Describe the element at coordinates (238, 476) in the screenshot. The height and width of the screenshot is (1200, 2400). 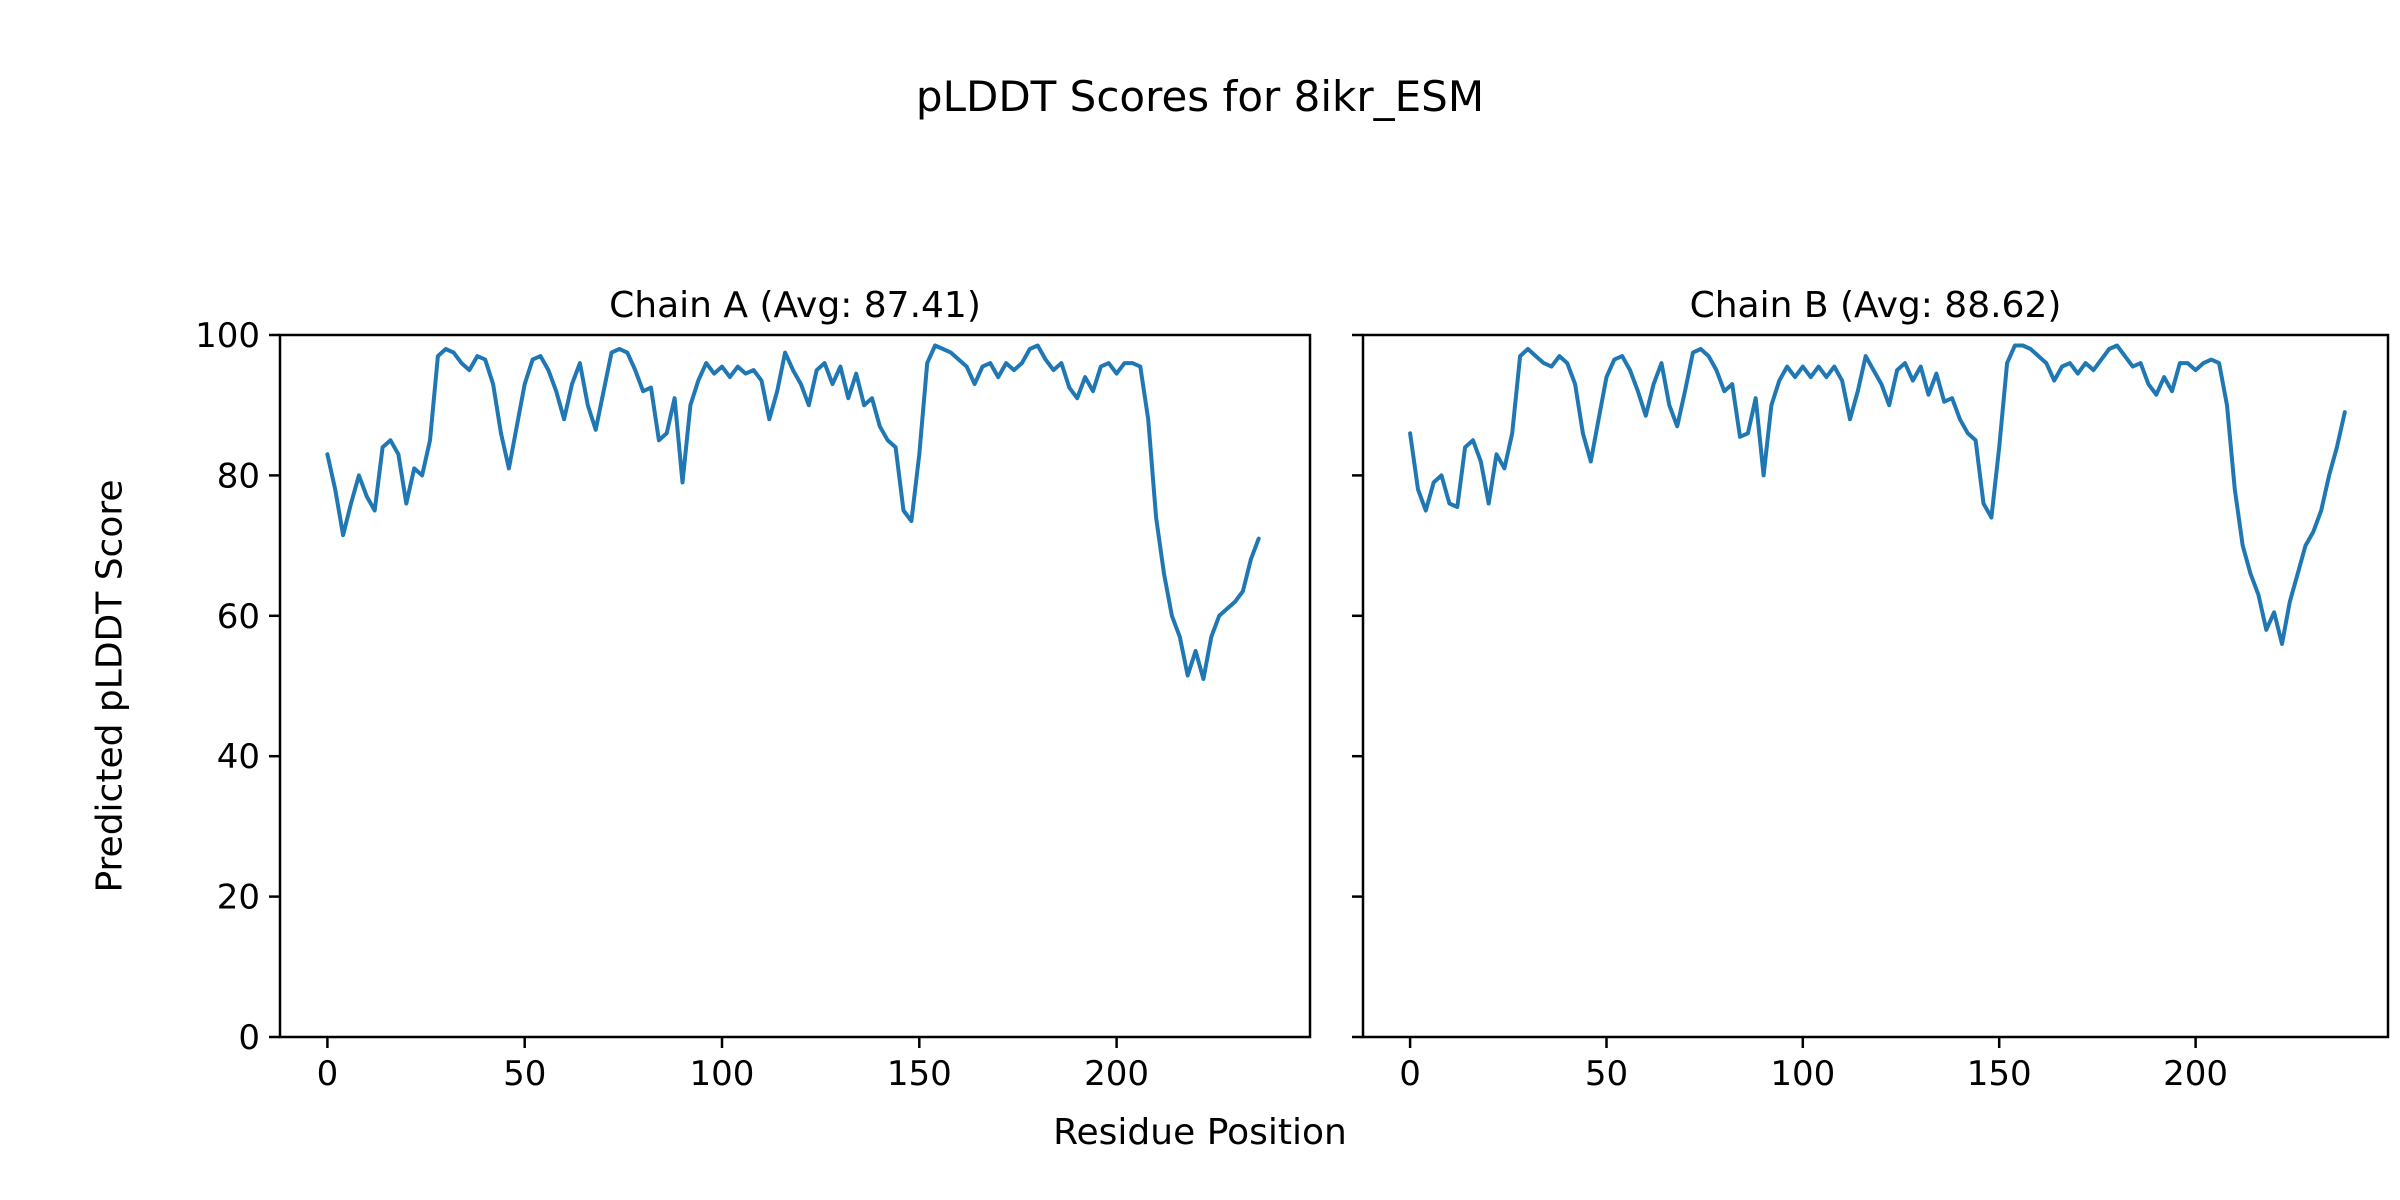
I see `svg-text: 80` at that location.